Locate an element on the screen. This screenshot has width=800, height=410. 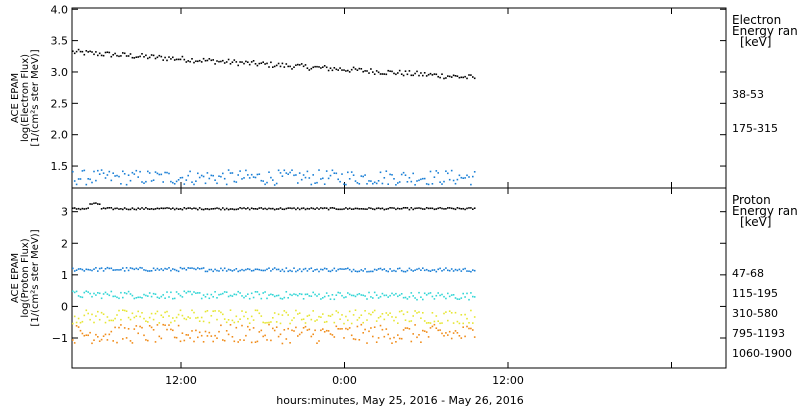
y-axis-label-p1: ACE EPAM is located at coordinates (15, 98).